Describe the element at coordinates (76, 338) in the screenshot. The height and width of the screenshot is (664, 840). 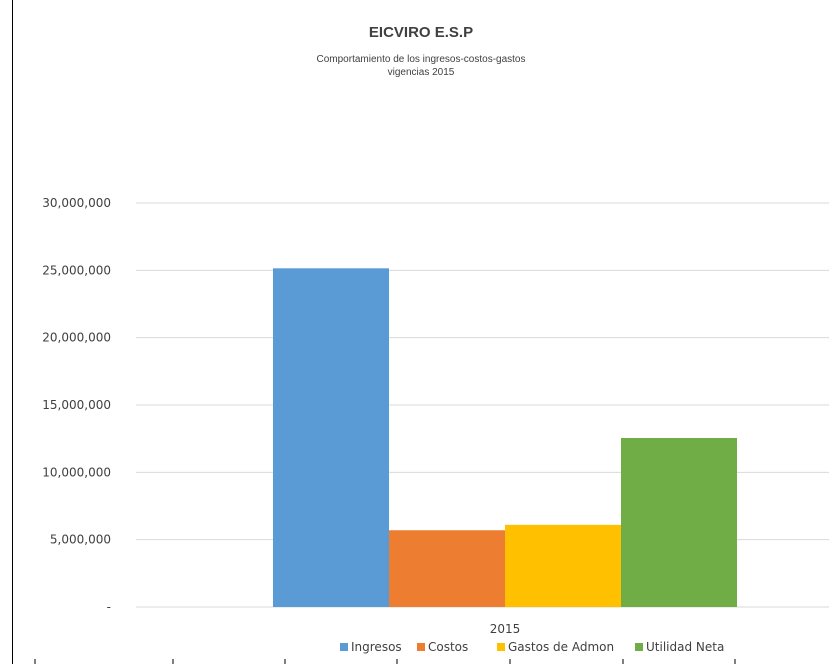
I see `y-tick-label: 20,000,000` at that location.